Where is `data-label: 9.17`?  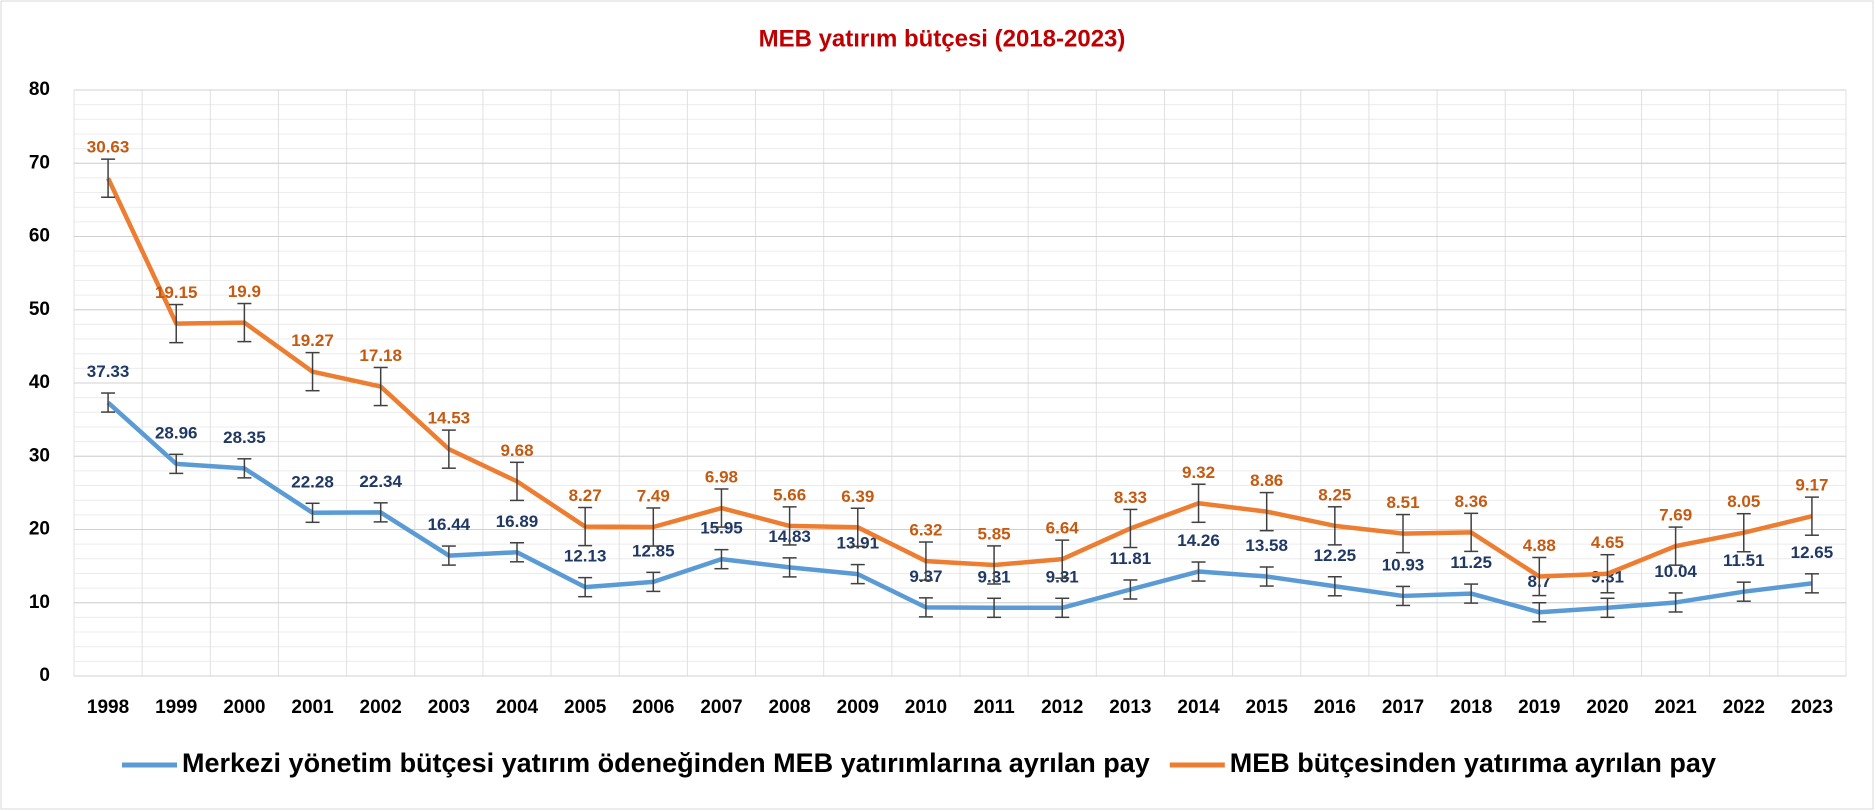
data-label: 9.17 is located at coordinates (1811, 485).